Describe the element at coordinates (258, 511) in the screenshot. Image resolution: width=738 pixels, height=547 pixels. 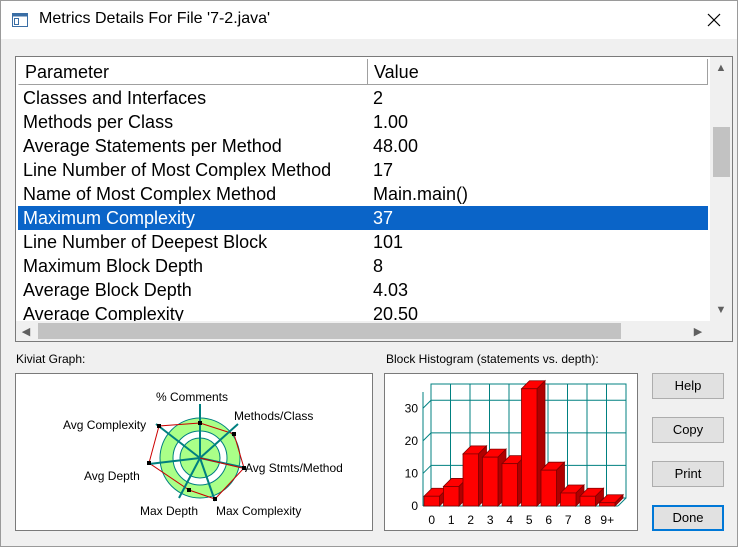
I see `kiviat-axis-max-complexity: Max Complexity` at that location.